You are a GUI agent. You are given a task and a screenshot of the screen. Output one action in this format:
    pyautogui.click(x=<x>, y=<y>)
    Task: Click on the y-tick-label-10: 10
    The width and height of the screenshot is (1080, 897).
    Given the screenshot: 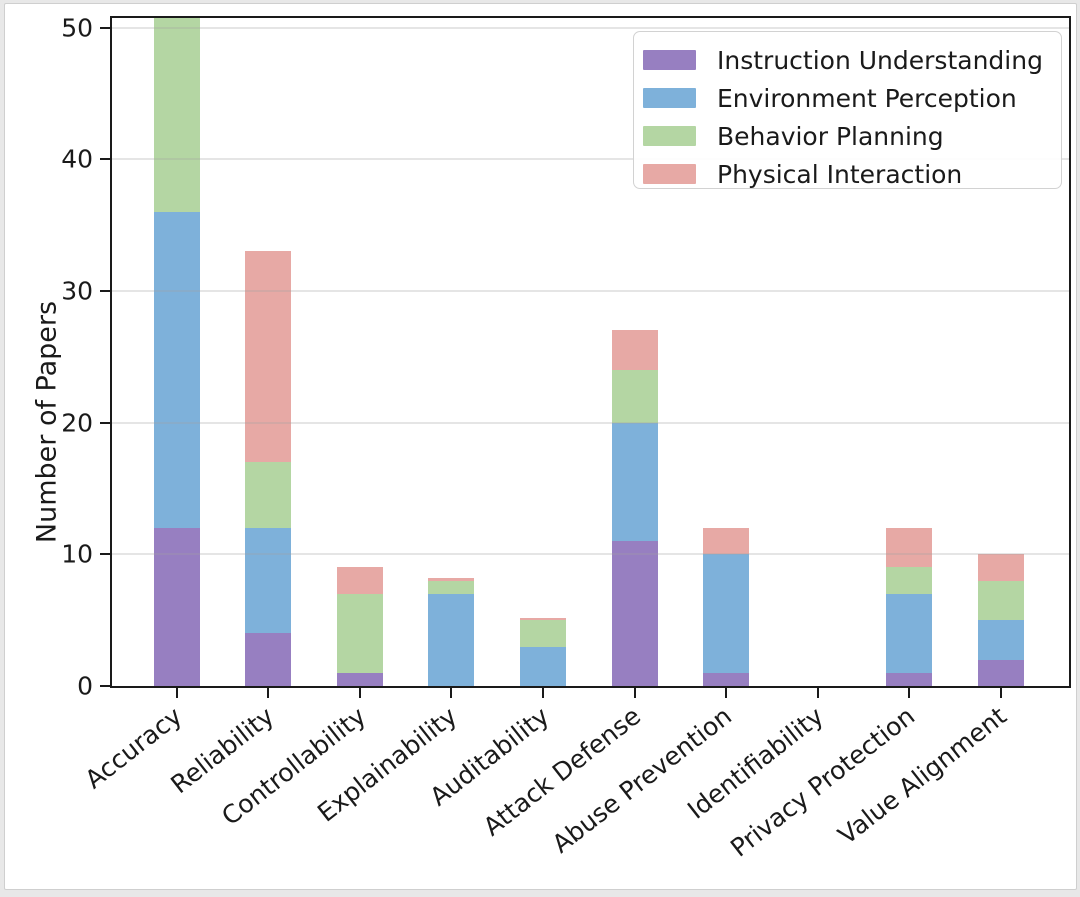 What is the action you would take?
    pyautogui.click(x=77, y=554)
    